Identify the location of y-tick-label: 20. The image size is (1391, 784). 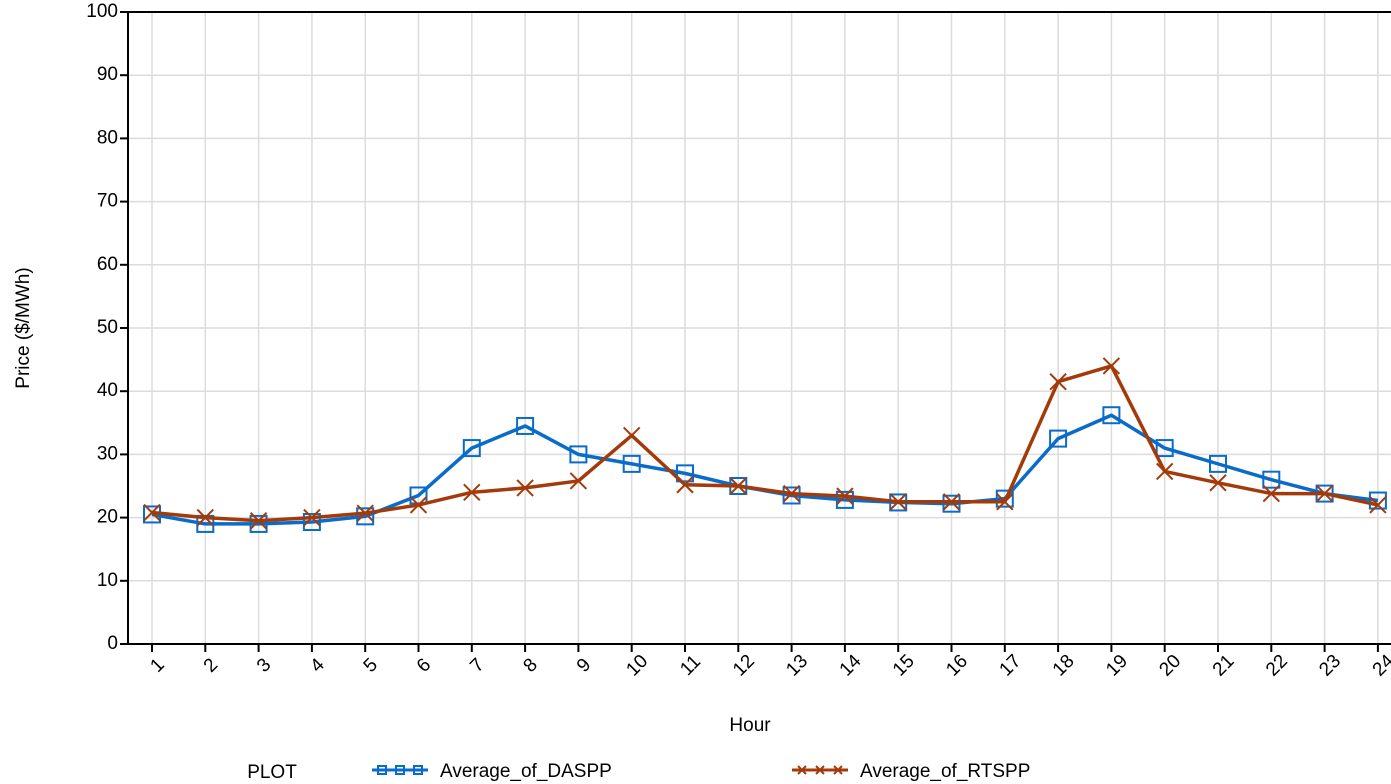
(107, 517).